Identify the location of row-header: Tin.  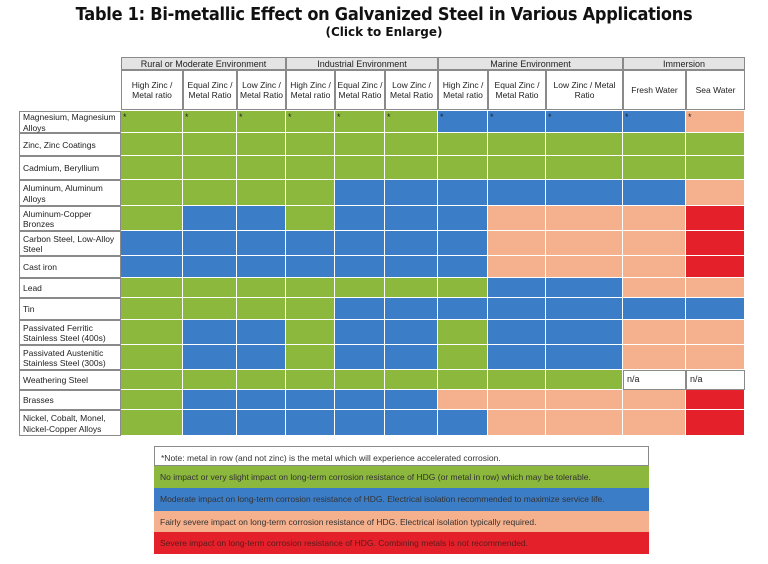
(70, 309).